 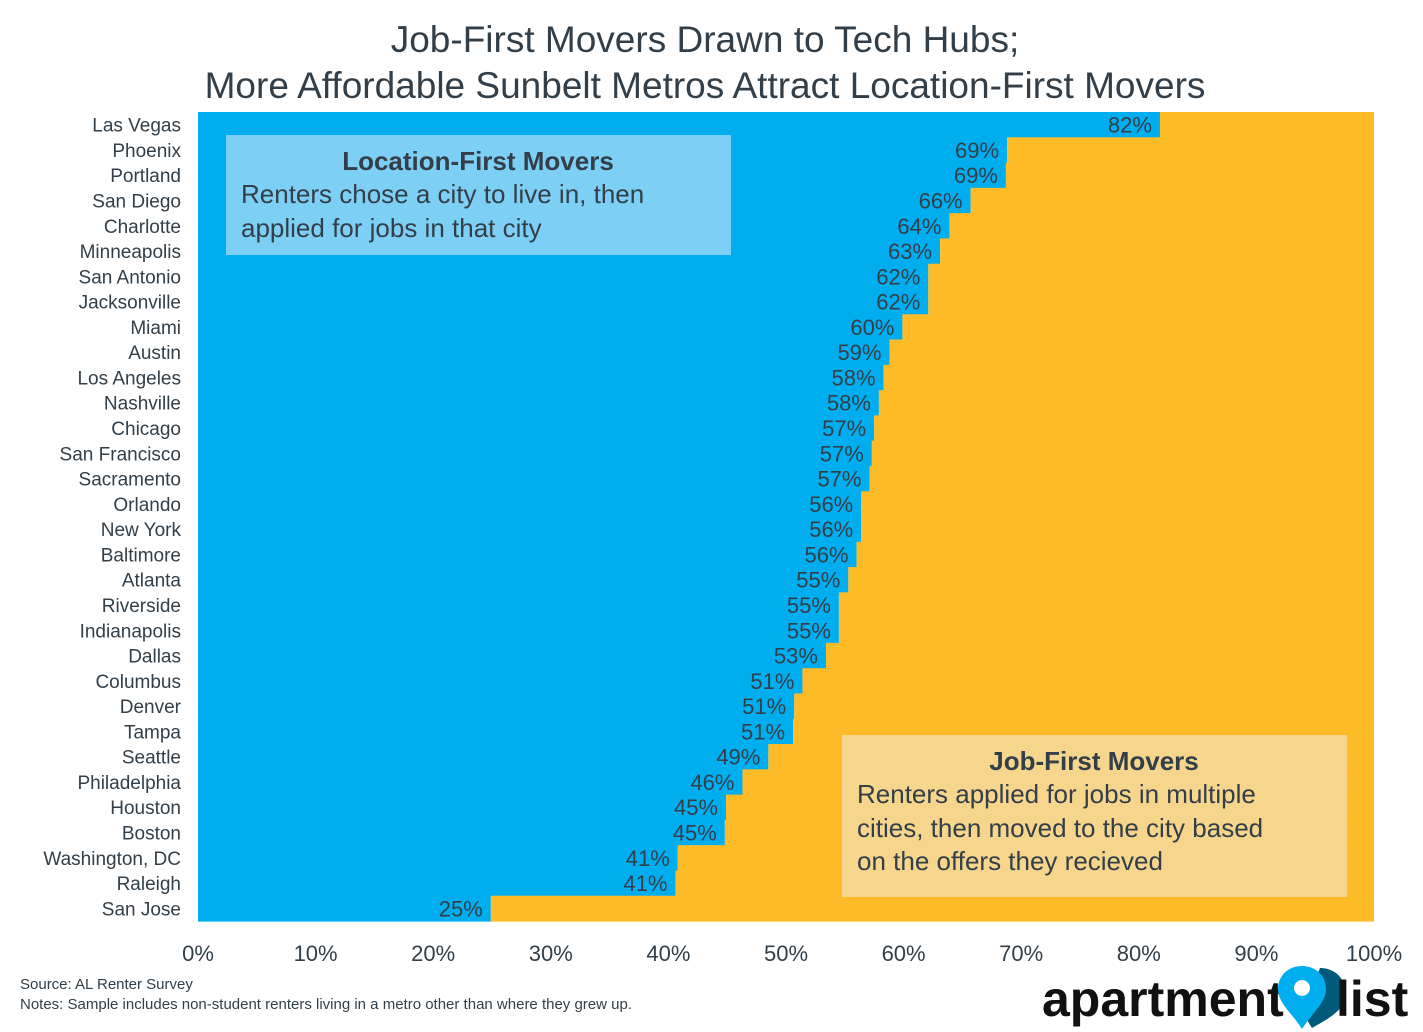 What do you see at coordinates (141, 555) in the screenshot?
I see `category-label: Baltimore` at bounding box center [141, 555].